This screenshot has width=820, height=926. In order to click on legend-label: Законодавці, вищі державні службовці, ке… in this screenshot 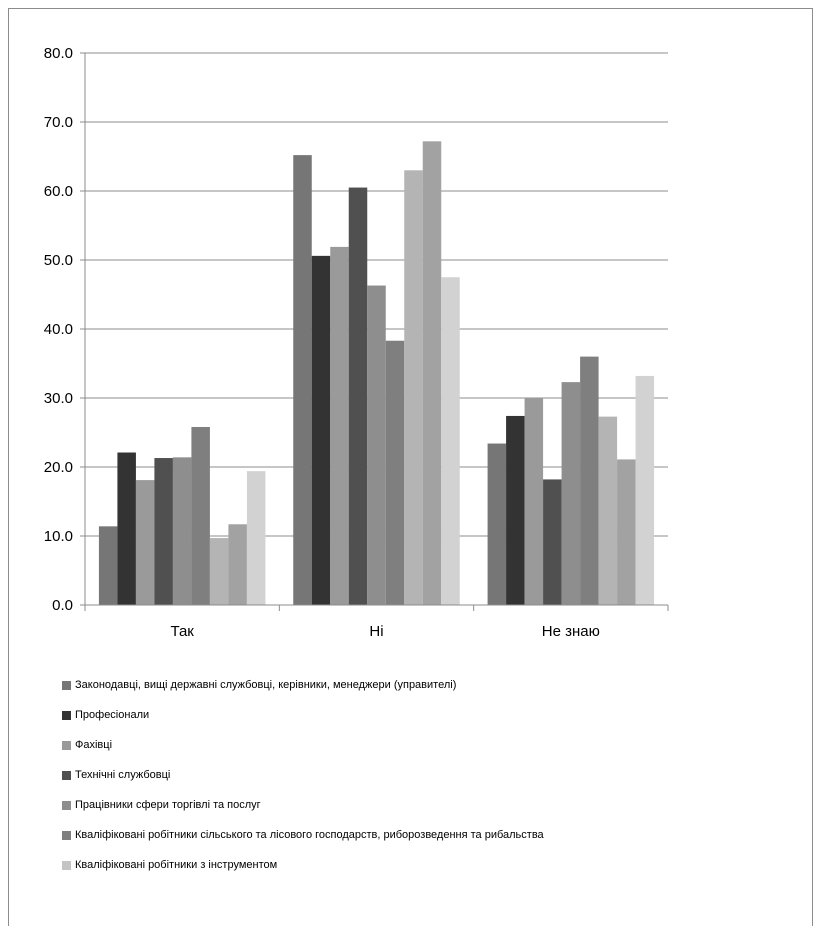, I will do `click(266, 685)`.